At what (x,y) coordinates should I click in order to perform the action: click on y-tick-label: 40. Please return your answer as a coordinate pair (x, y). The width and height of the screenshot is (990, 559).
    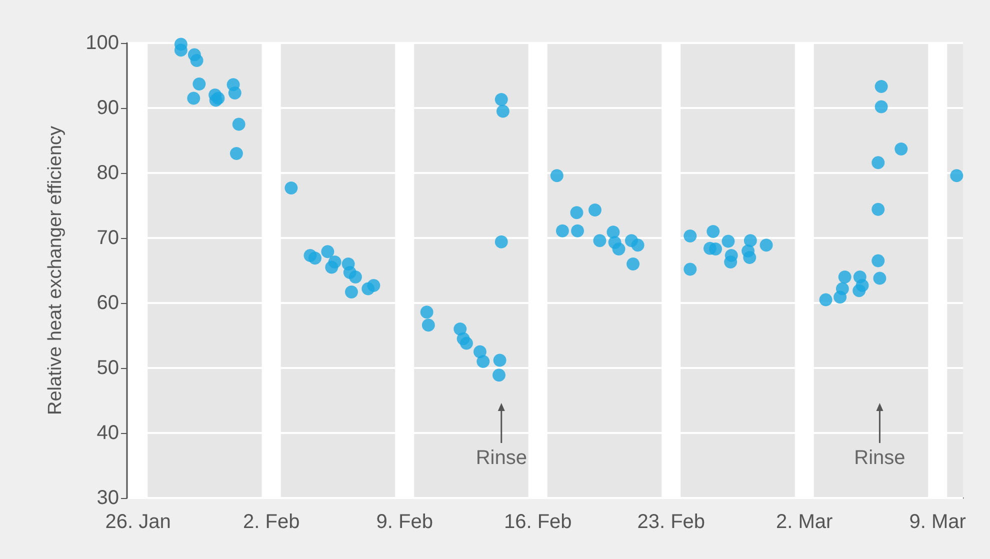
    Looking at the image, I should click on (107, 433).